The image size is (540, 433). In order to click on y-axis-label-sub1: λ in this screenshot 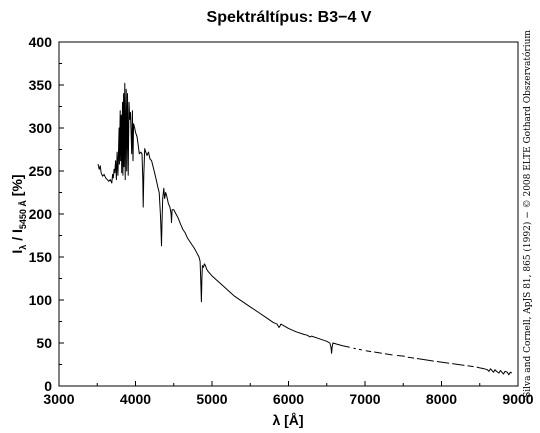, I will do `click(23, 247)`.